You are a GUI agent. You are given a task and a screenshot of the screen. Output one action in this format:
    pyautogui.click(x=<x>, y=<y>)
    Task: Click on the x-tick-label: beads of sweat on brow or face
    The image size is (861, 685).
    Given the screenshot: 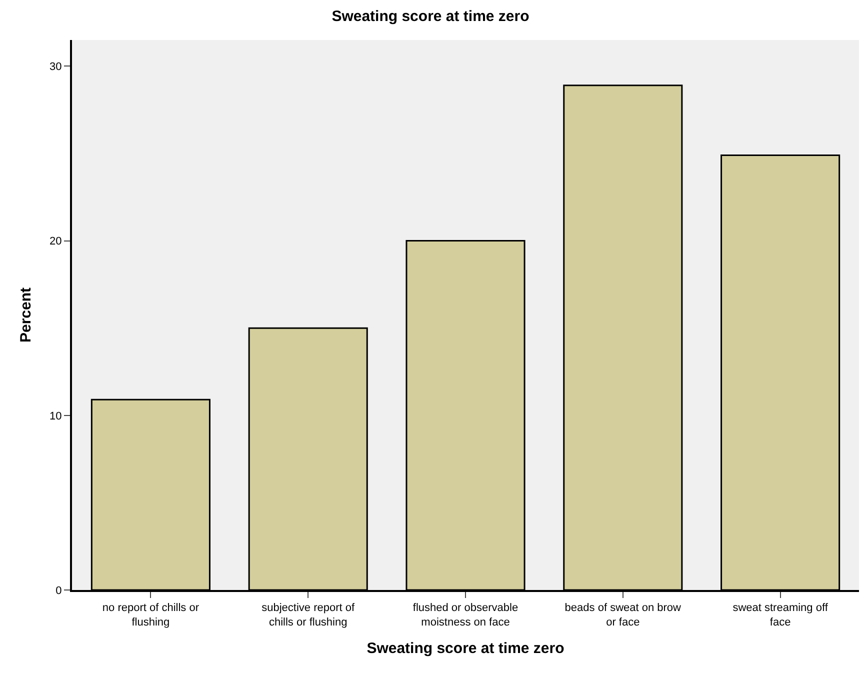 What is the action you would take?
    pyautogui.click(x=623, y=615)
    